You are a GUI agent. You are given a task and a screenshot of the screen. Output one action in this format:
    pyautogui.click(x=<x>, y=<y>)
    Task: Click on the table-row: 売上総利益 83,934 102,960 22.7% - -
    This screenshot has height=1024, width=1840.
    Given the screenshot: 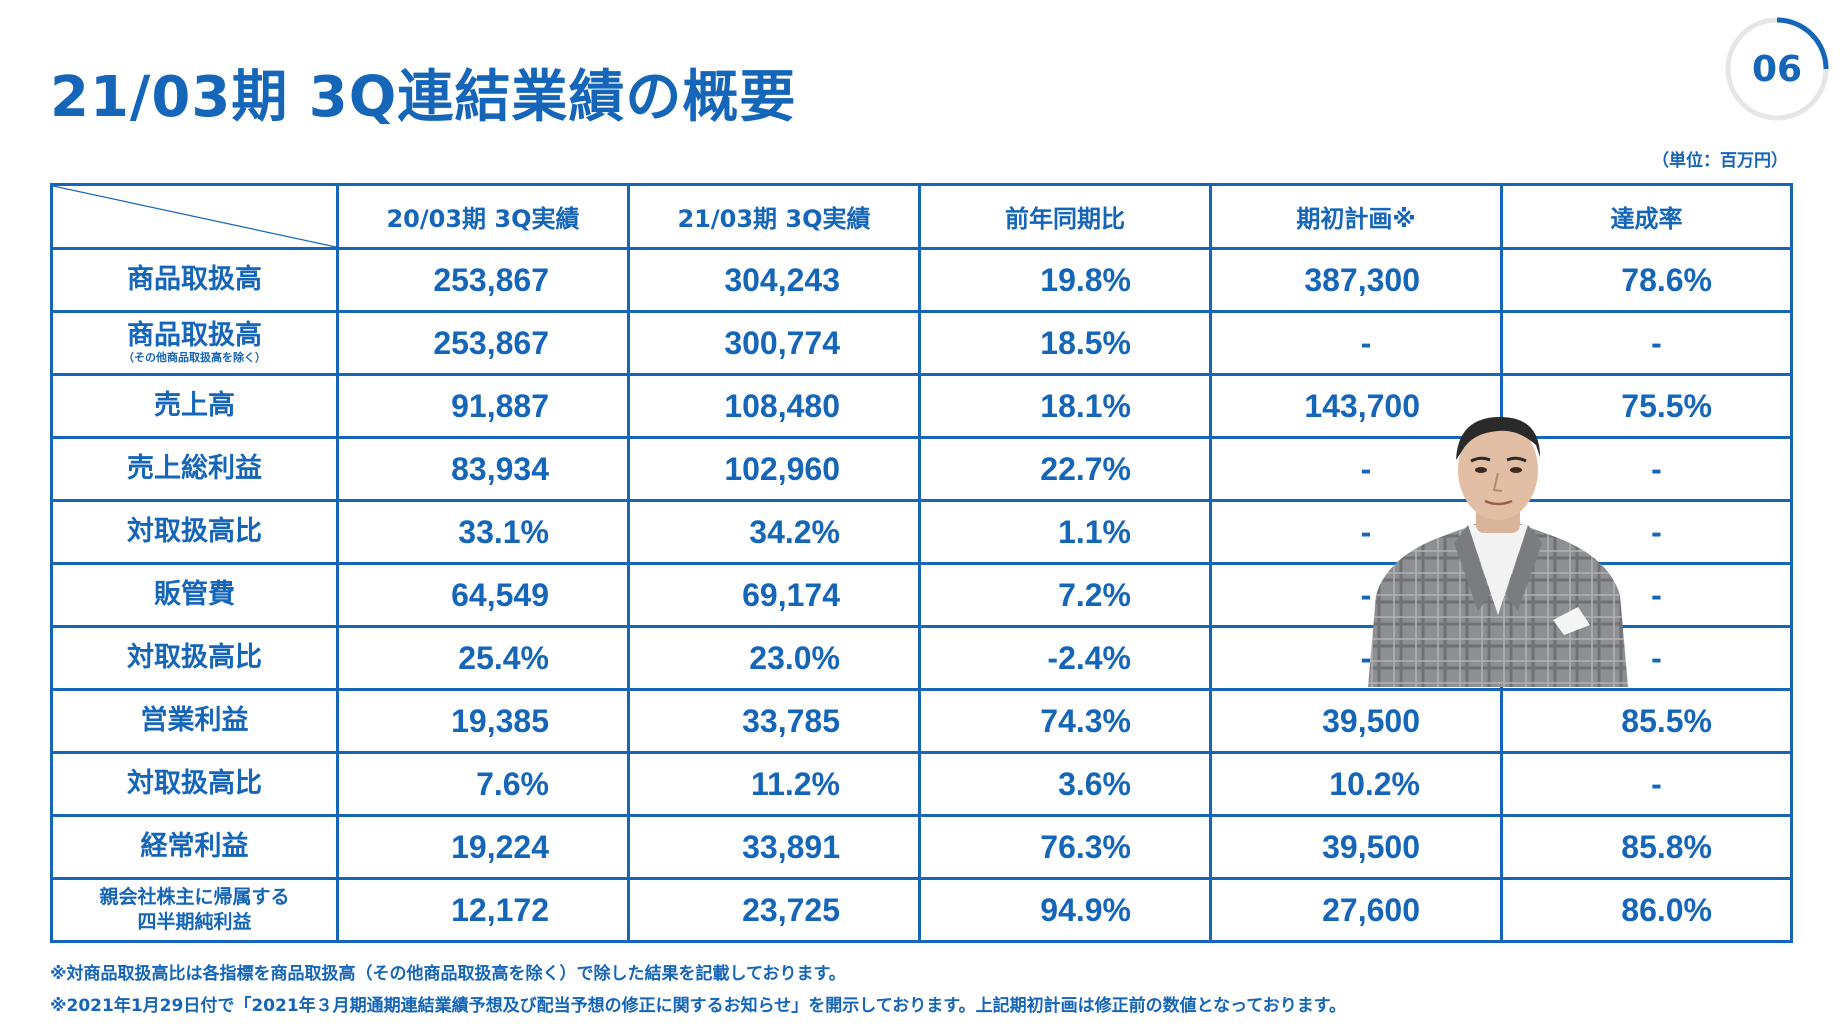 What is the action you would take?
    pyautogui.click(x=921, y=469)
    